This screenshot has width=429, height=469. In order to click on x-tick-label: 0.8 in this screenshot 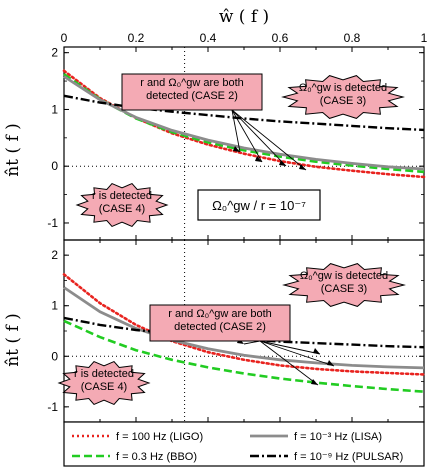, I will do `click(352, 38)`.